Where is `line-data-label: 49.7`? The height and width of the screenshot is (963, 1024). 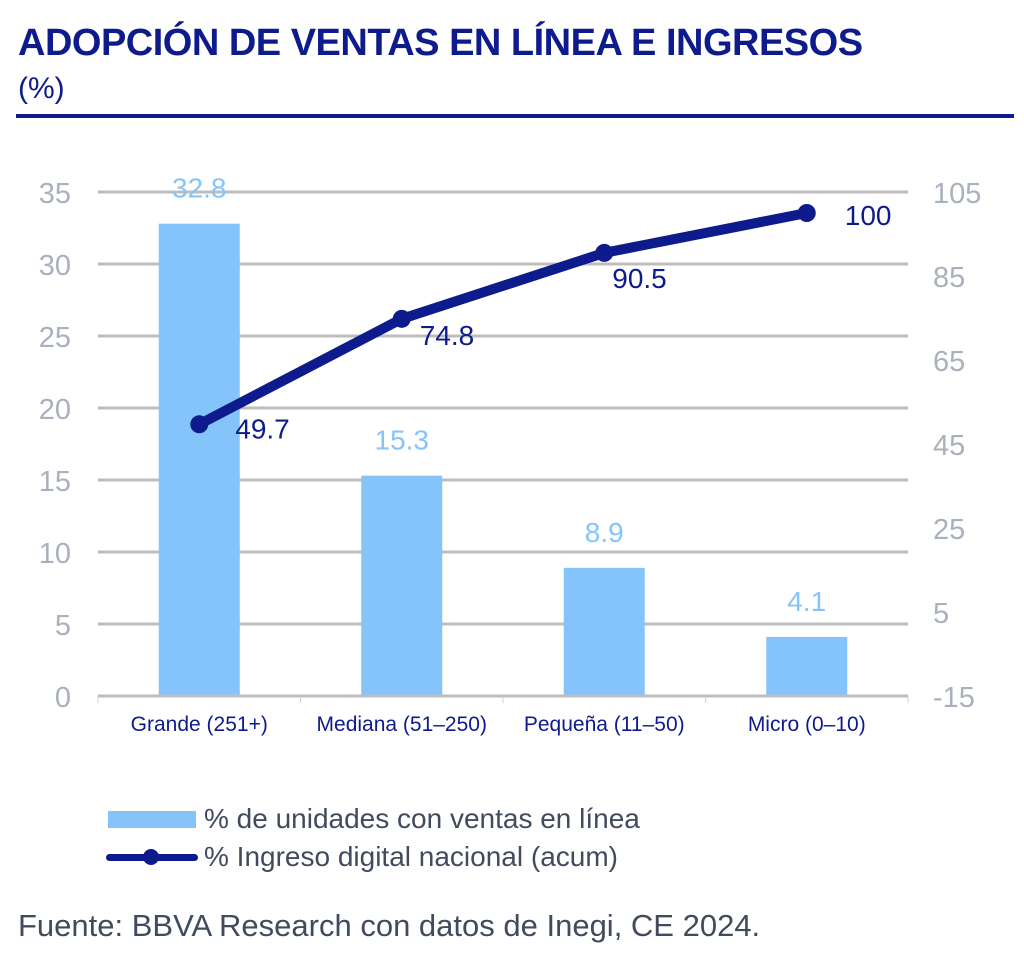 line-data-label: 49.7 is located at coordinates (262, 428).